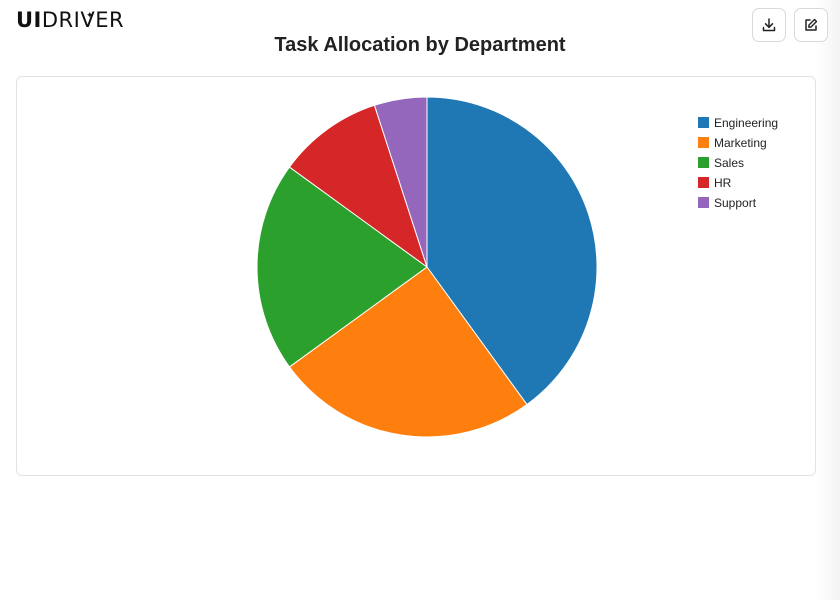  What do you see at coordinates (703, 122) in the screenshot?
I see `legend-swatch-engineering` at bounding box center [703, 122].